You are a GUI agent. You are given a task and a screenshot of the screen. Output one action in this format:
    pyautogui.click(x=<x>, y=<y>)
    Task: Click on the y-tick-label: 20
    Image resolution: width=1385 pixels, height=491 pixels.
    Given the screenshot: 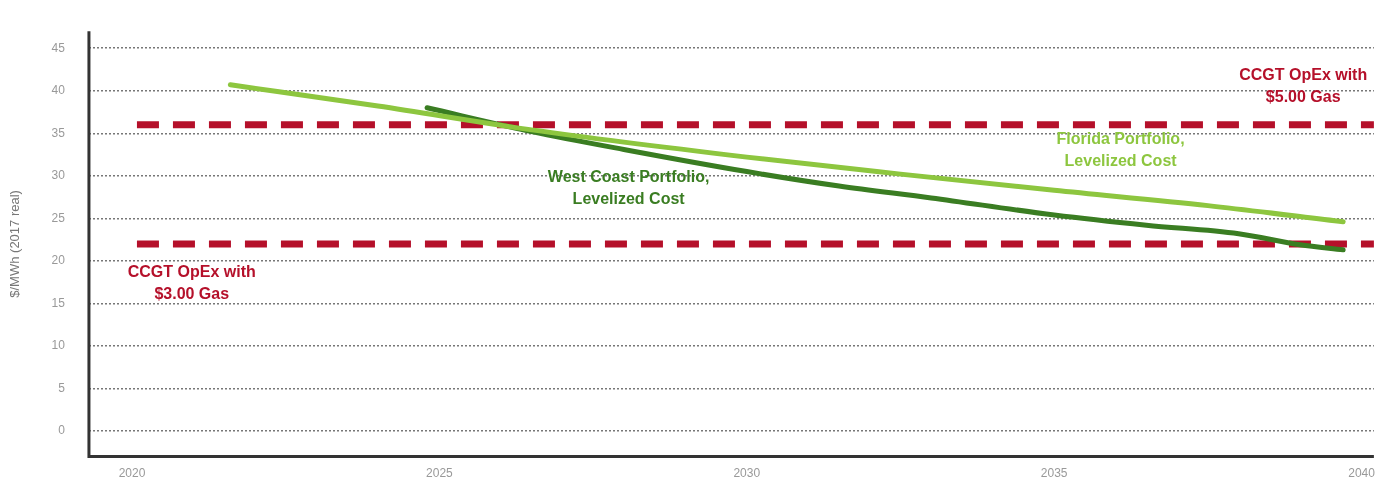 What is the action you would take?
    pyautogui.click(x=58, y=260)
    